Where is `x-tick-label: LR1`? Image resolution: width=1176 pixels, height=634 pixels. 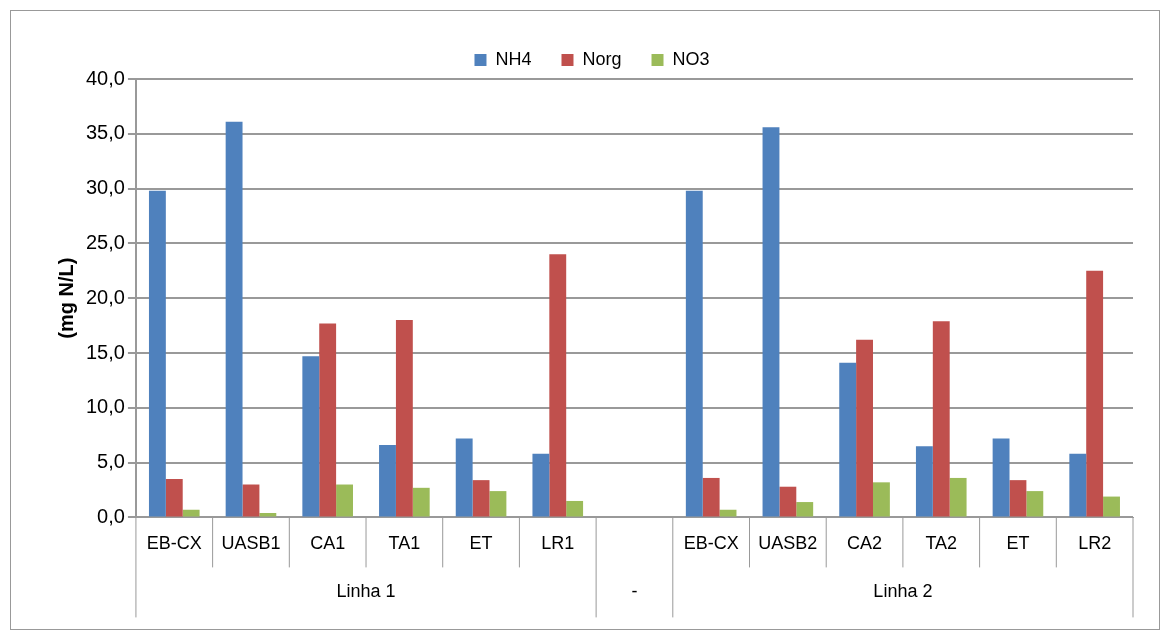 x-tick-label: LR1 is located at coordinates (558, 543).